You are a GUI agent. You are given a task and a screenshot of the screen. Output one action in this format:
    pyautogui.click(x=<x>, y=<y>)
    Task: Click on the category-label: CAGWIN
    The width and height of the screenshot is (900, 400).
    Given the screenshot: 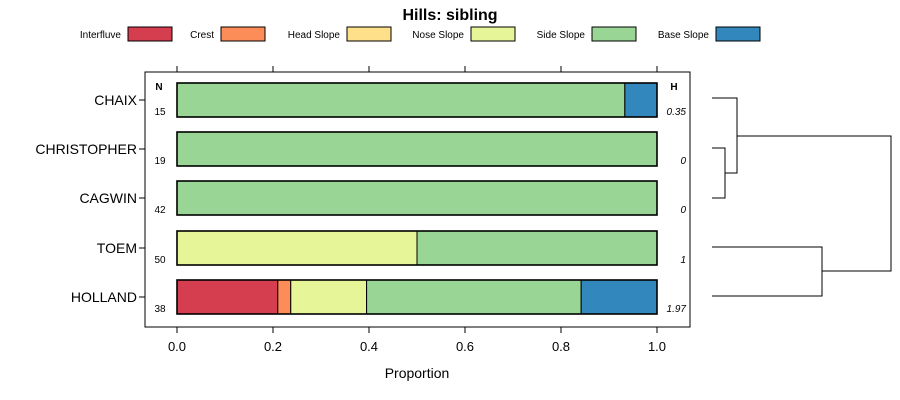 What is the action you would take?
    pyautogui.click(x=108, y=198)
    